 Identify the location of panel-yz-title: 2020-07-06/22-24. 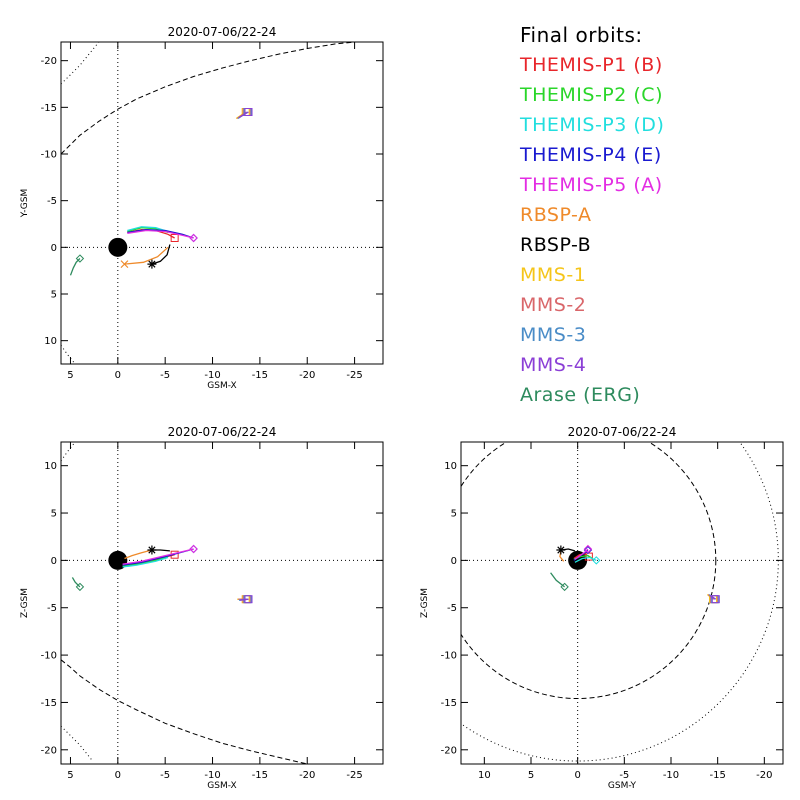
(622, 432).